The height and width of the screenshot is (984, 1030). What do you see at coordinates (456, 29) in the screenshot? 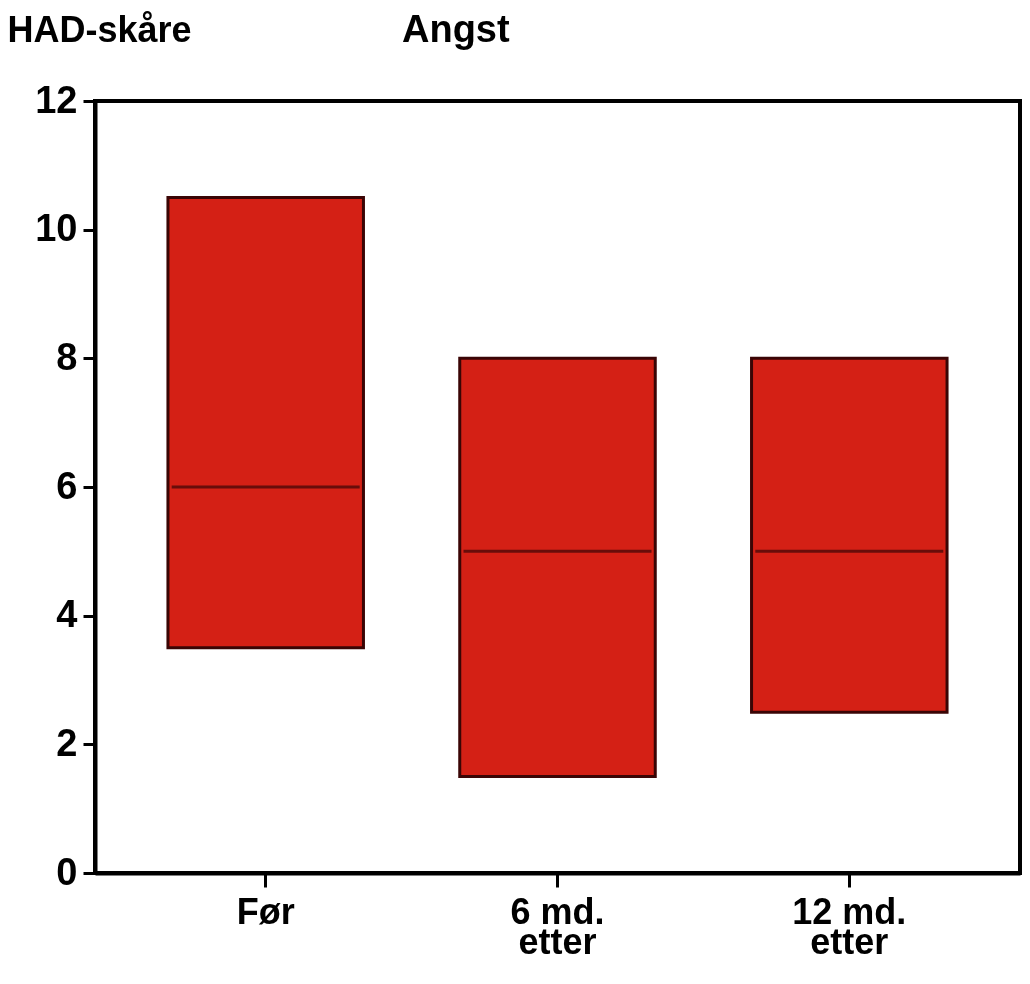
I see `chart-title: Angst` at bounding box center [456, 29].